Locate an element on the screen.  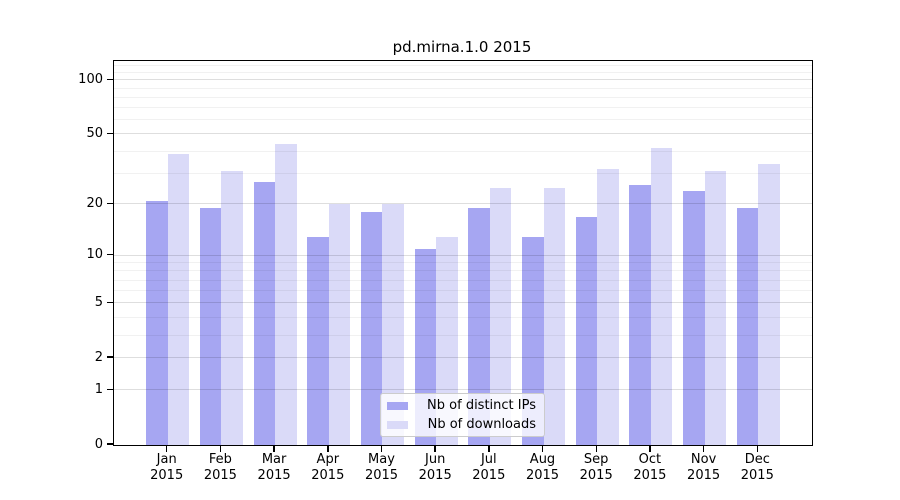
bar-downloads-sep is located at coordinates (608, 306).